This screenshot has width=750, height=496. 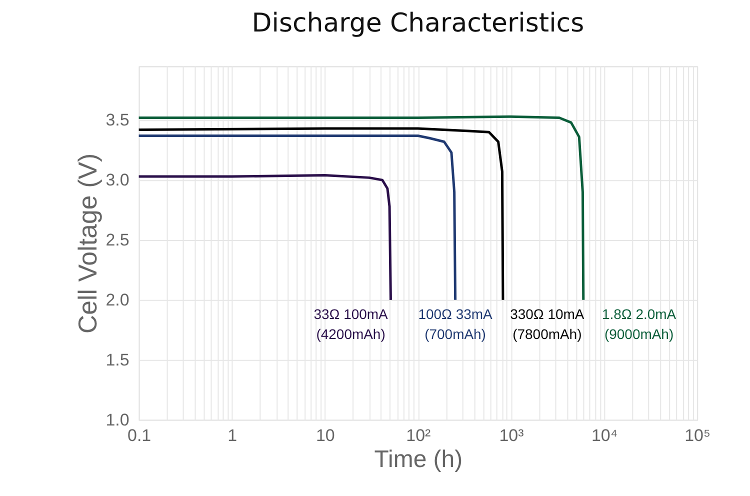 I want to click on x-tick-label: 10², so click(x=419, y=436).